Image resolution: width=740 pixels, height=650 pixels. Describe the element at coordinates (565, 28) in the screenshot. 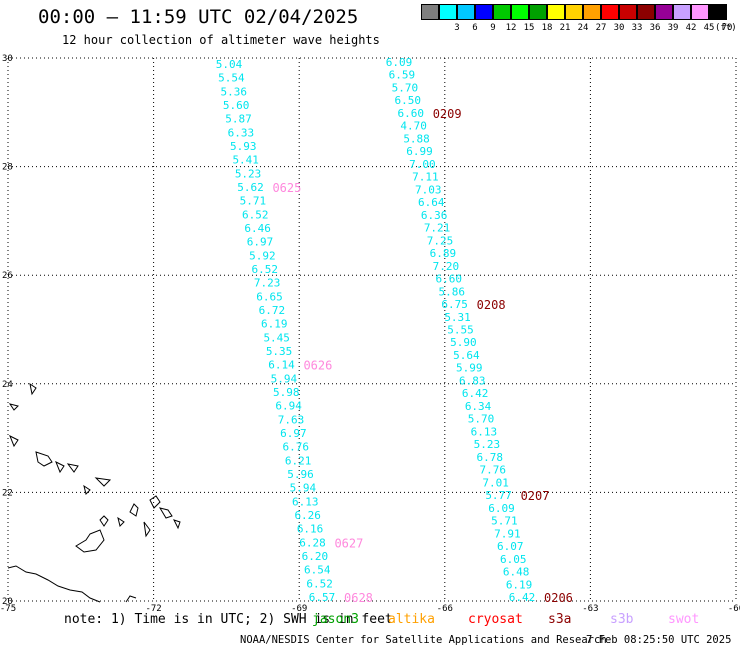

I see `color-scale-label: 21` at that location.